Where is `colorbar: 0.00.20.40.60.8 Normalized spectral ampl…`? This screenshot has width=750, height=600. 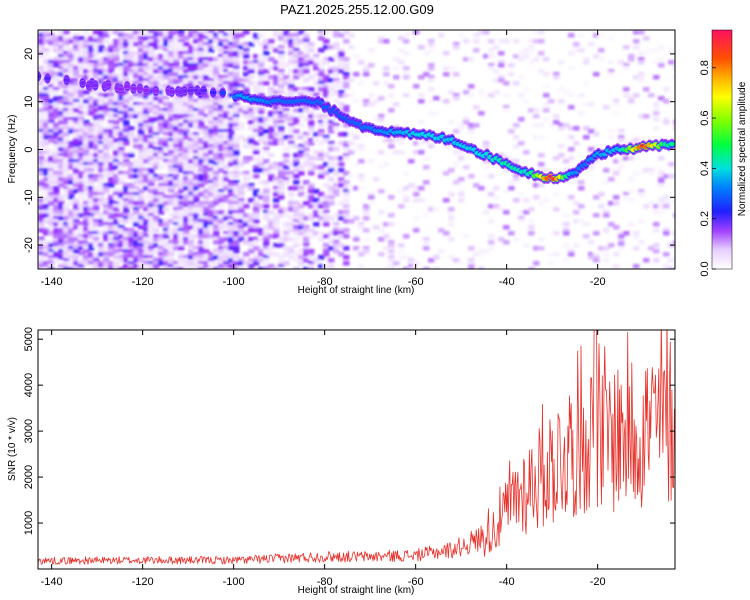
colorbar: 0.00.20.40.60.8 Normalized spectral ampl… is located at coordinates (723, 153).